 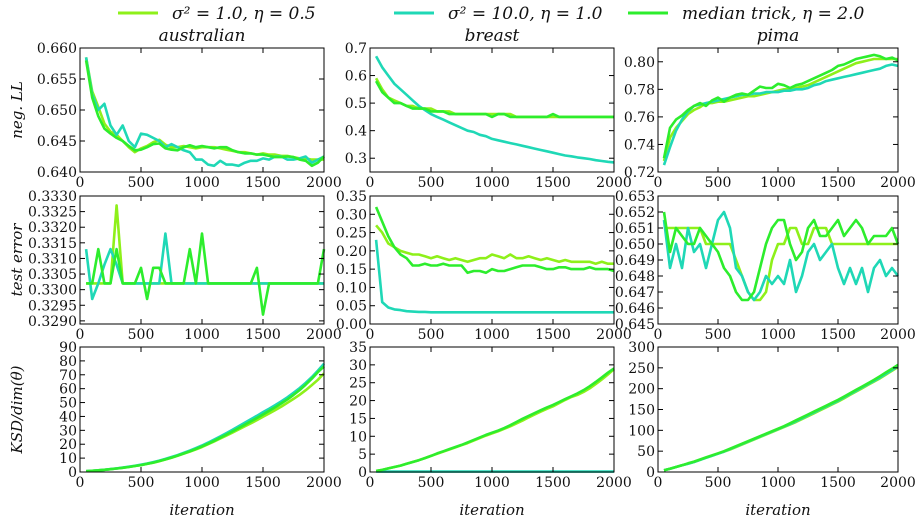 I want to click on y-tick-label: 15, so click(x=358, y=419).